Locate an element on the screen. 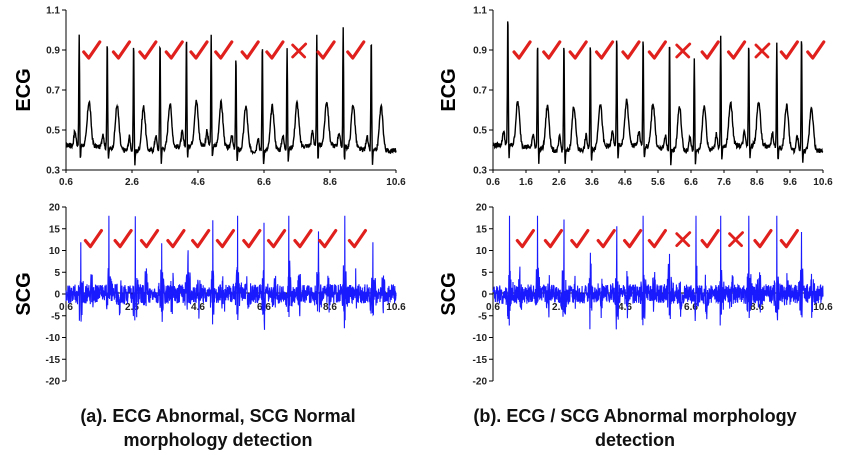  x-tick-label: 9.6 is located at coordinates (790, 182).